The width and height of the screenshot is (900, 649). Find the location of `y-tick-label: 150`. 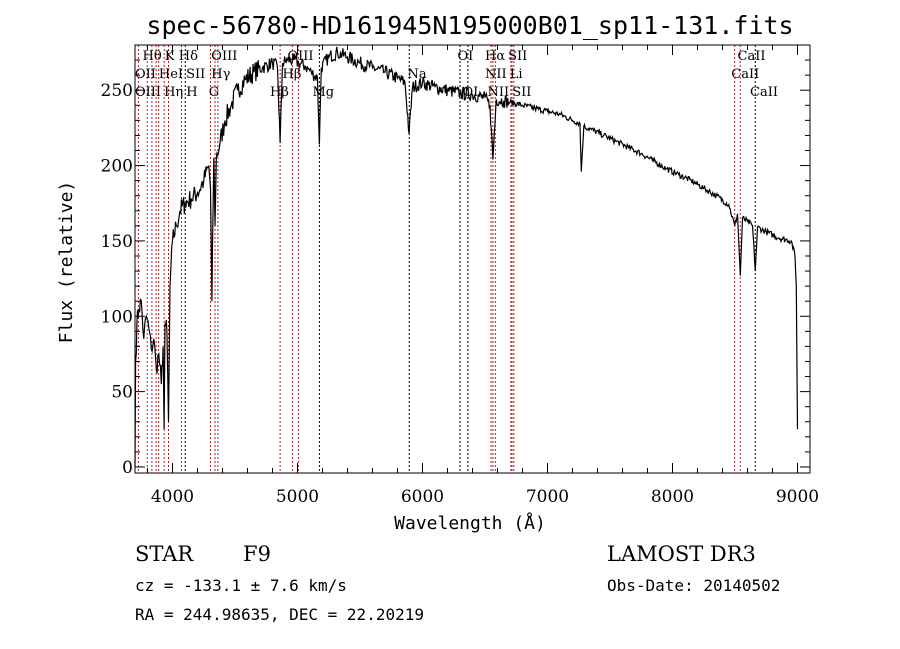

y-tick-label: 150 is located at coordinates (117, 242).